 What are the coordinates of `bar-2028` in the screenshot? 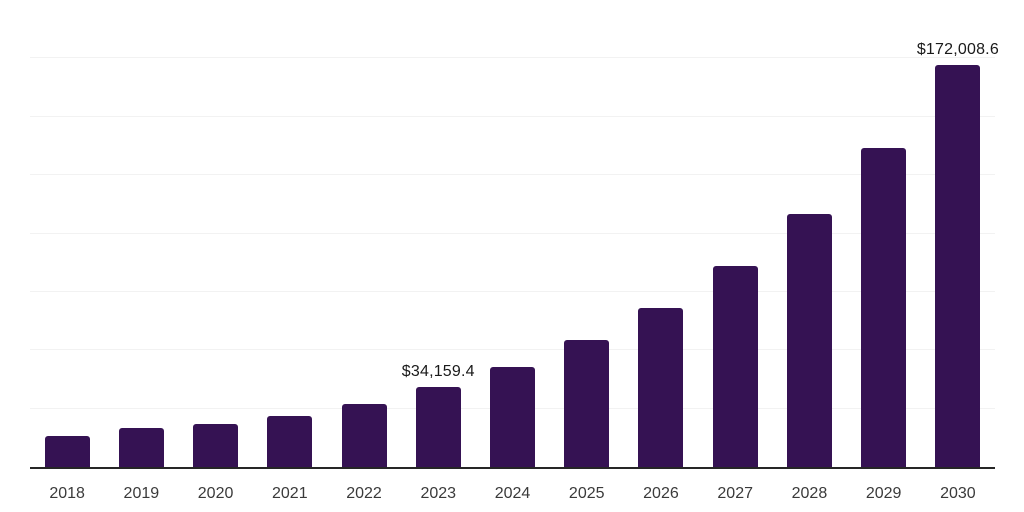 It's located at (809, 340).